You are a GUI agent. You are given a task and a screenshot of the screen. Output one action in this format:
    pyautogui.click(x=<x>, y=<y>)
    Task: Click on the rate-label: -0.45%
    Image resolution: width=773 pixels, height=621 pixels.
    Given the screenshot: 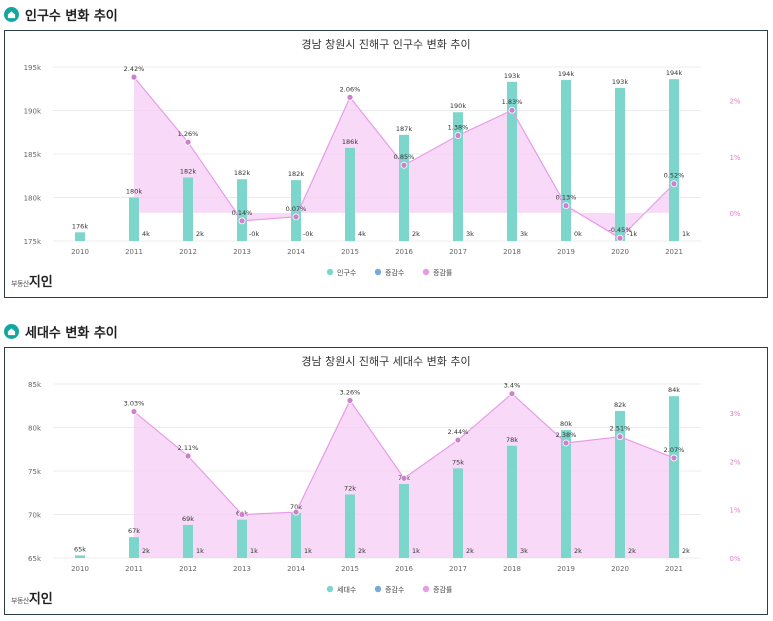 What is the action you would take?
    pyautogui.click(x=620, y=230)
    